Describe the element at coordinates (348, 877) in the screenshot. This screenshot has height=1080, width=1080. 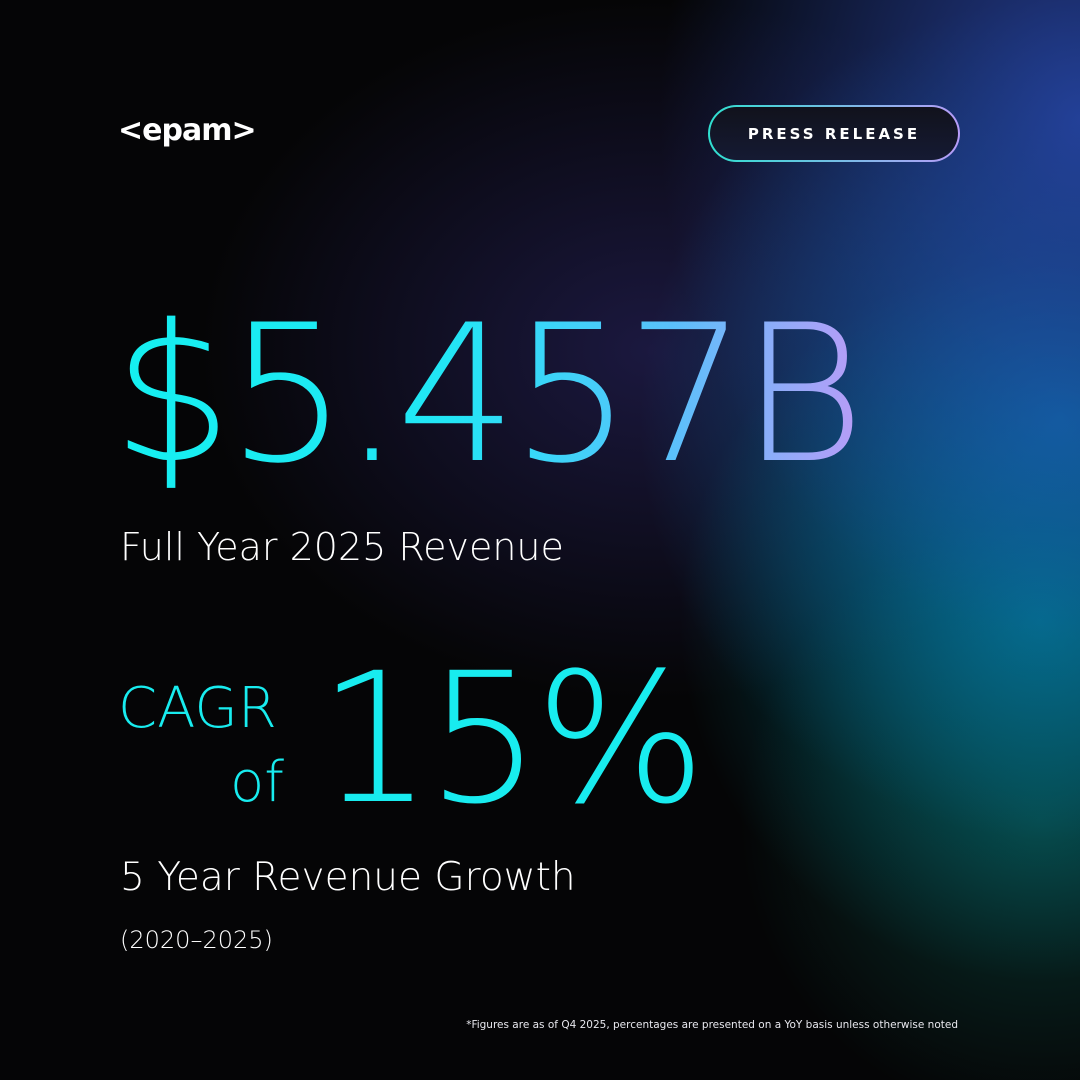
I see `growth-label: 5 Year Revenue Growth` at that location.